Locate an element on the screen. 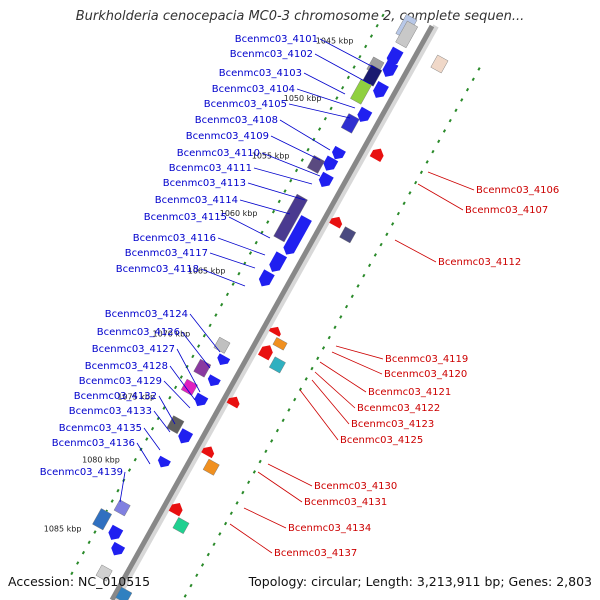 Image resolution: width=600 pixels, height=600 pixels. gene-label: Bcenmc03_4117 is located at coordinates (166, 253).